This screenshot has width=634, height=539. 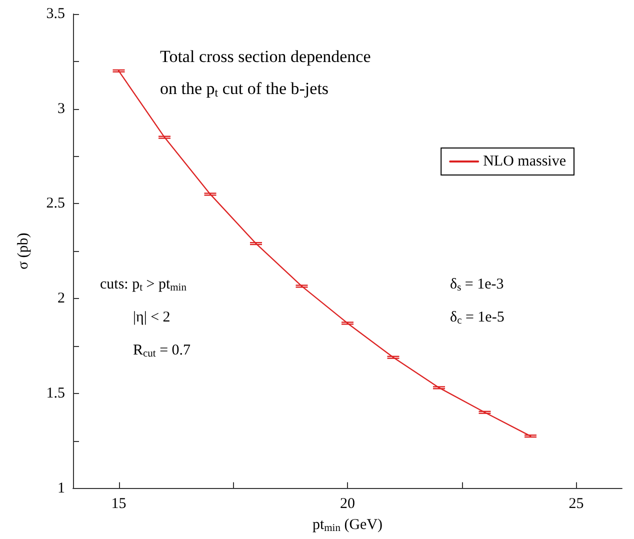 What do you see at coordinates (61, 488) in the screenshot?
I see `y-tick-label: 1` at bounding box center [61, 488].